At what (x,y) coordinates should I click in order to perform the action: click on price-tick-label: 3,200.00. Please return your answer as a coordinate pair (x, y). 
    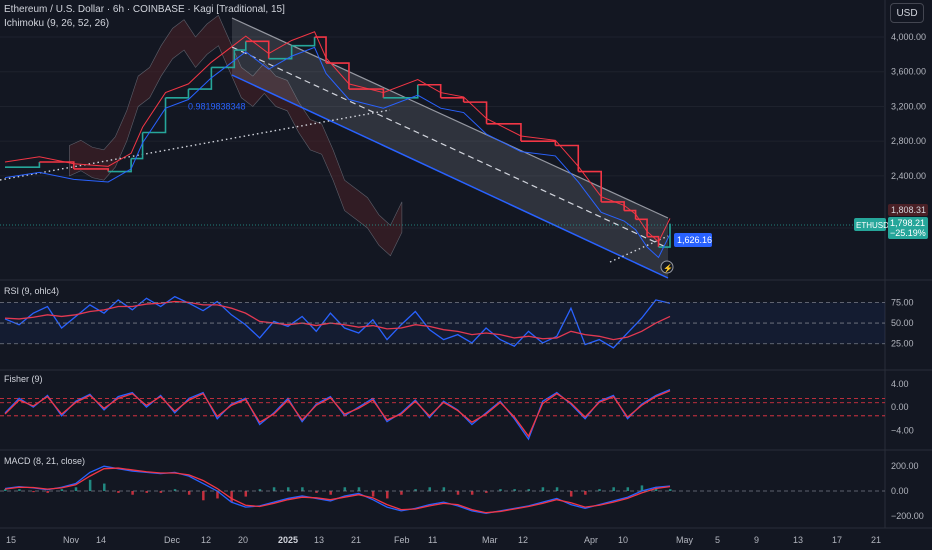
    Looking at the image, I should click on (908, 106).